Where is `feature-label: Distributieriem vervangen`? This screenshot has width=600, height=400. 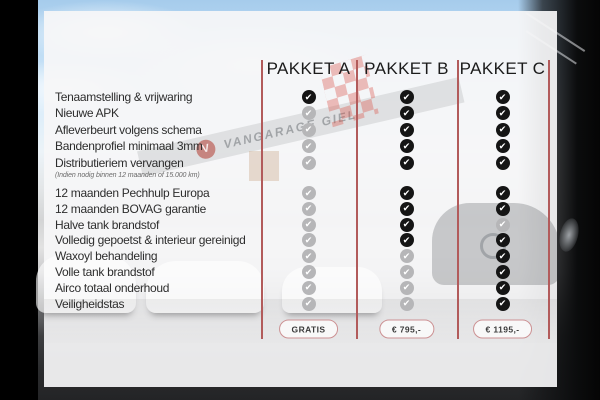 feature-label: Distributieriem vervangen is located at coordinates (119, 162).